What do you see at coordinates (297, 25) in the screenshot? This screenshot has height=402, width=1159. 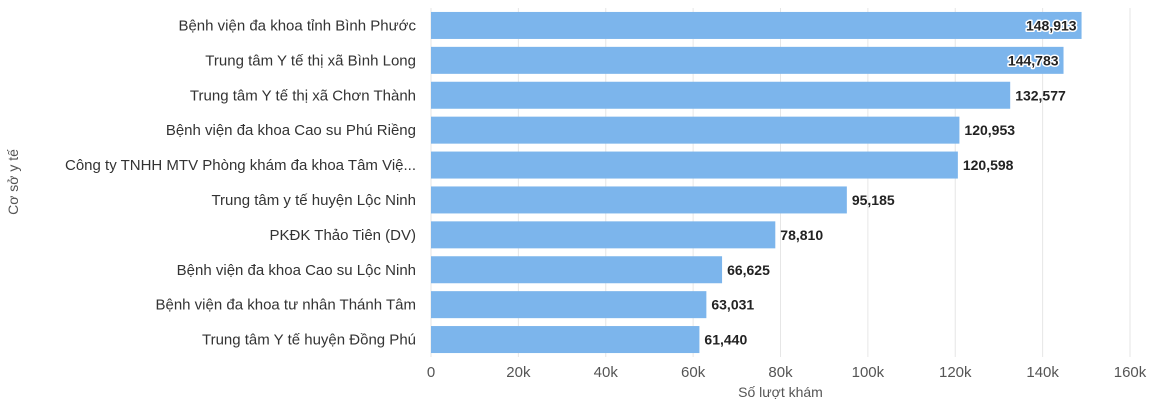 I see `category-label: Bệnh viện đa khoa tỉnh Bình Phước` at bounding box center [297, 25].